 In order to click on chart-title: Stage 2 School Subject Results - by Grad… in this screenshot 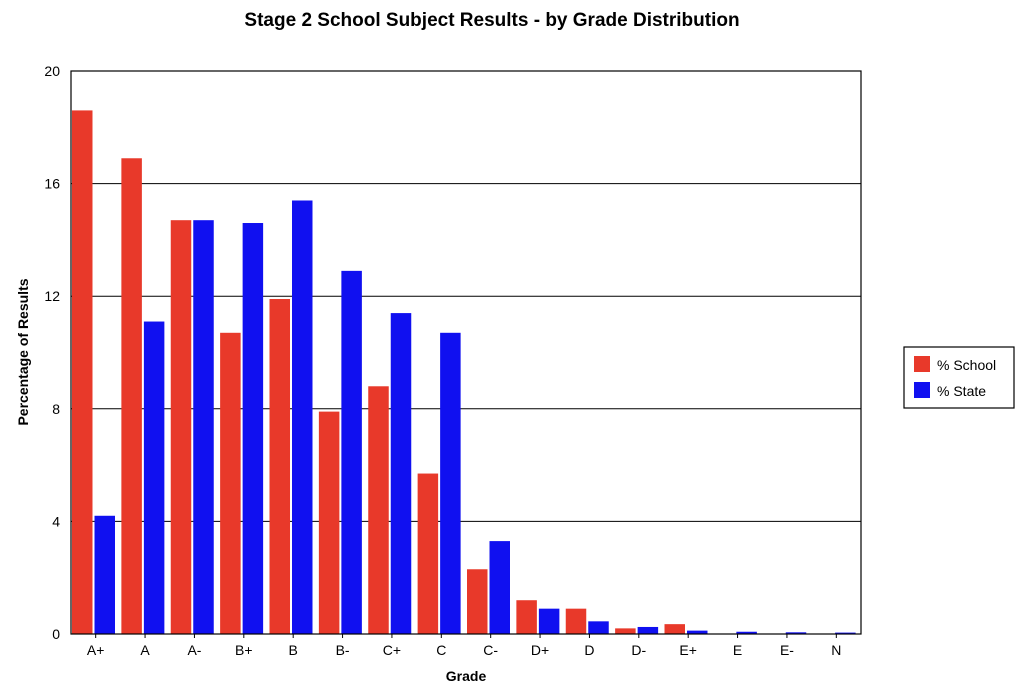, I will do `click(491, 20)`.